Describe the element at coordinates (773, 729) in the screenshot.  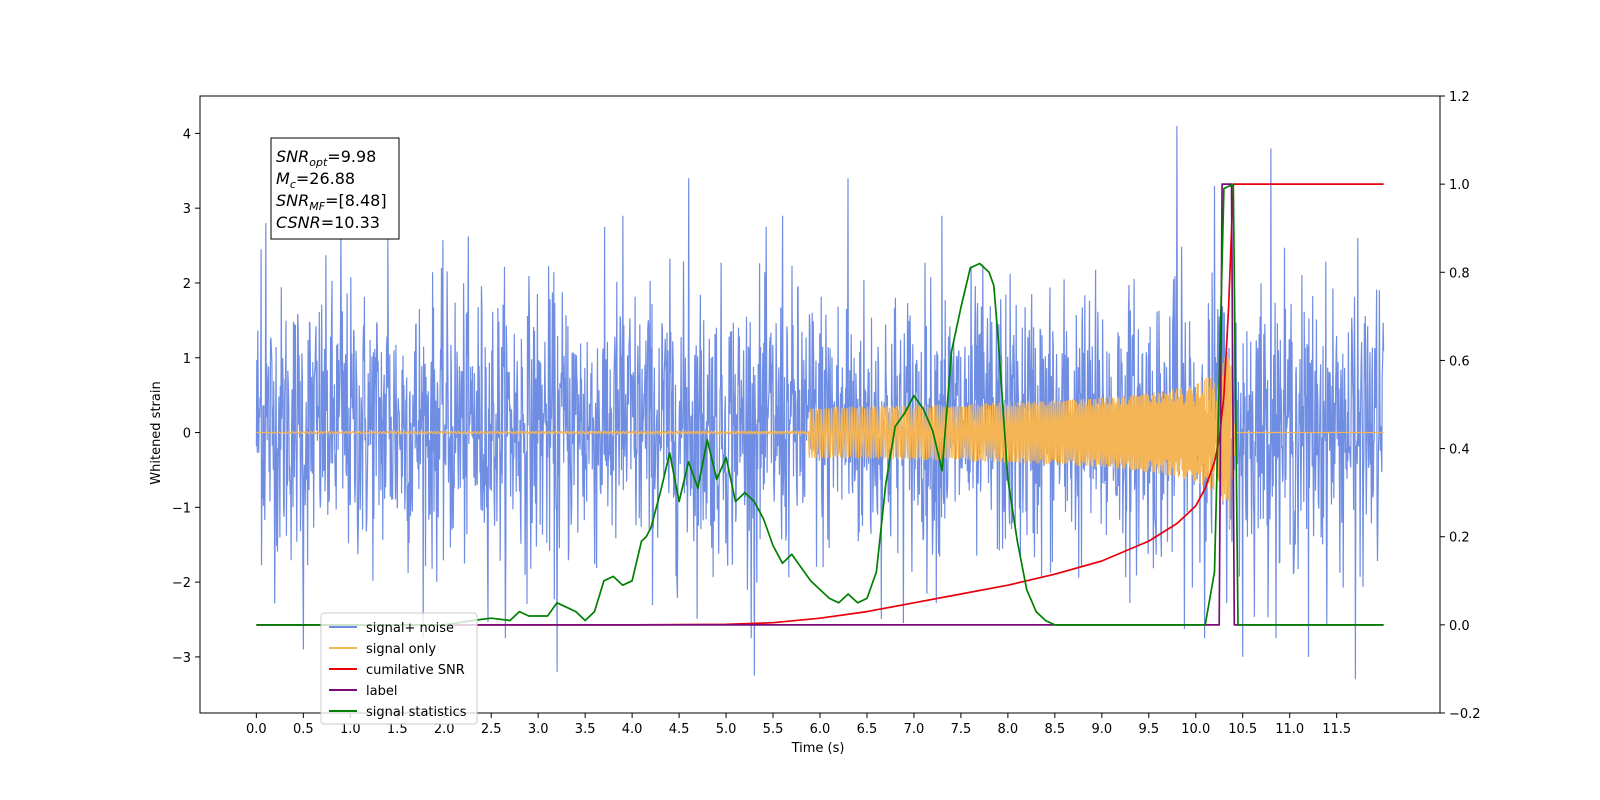
I see `x-tick-label: 5.5` at that location.